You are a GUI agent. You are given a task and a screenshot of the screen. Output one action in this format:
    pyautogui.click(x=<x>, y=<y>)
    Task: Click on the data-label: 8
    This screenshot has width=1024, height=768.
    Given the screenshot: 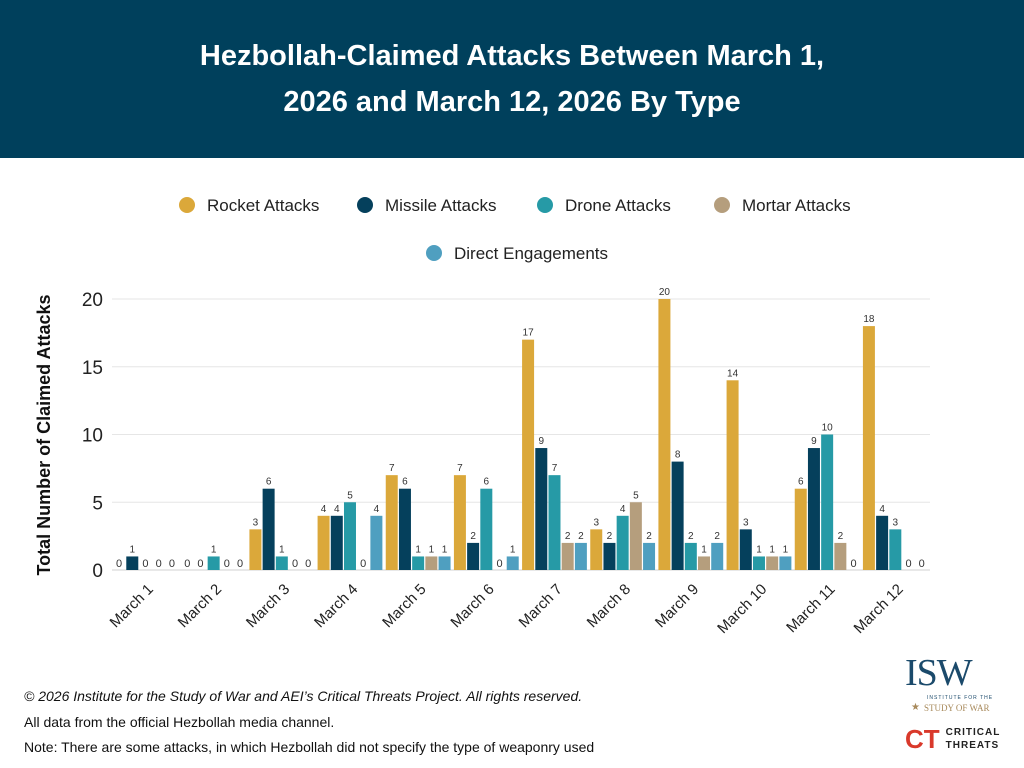 What is the action you would take?
    pyautogui.click(x=678, y=455)
    